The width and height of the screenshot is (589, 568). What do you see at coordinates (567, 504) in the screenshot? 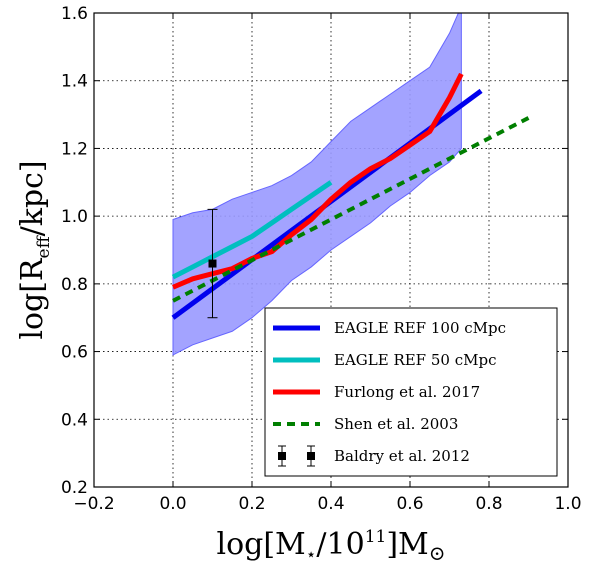
I see `x-tick-label: 1.0` at bounding box center [567, 504].